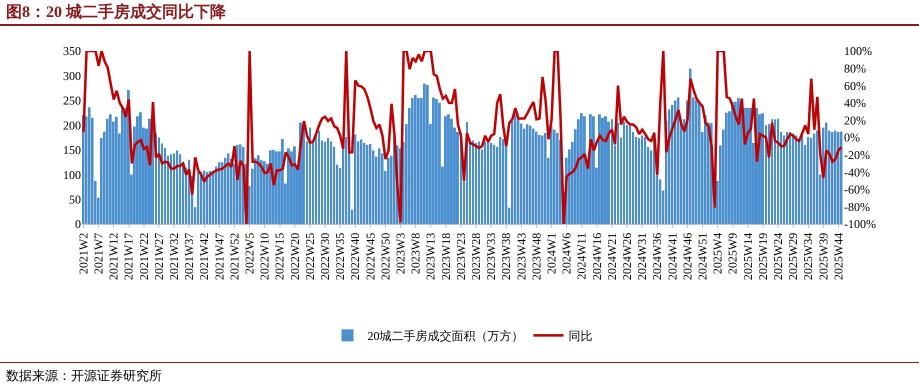  I want to click on x-tick-label: 2021W12, so click(113, 256).